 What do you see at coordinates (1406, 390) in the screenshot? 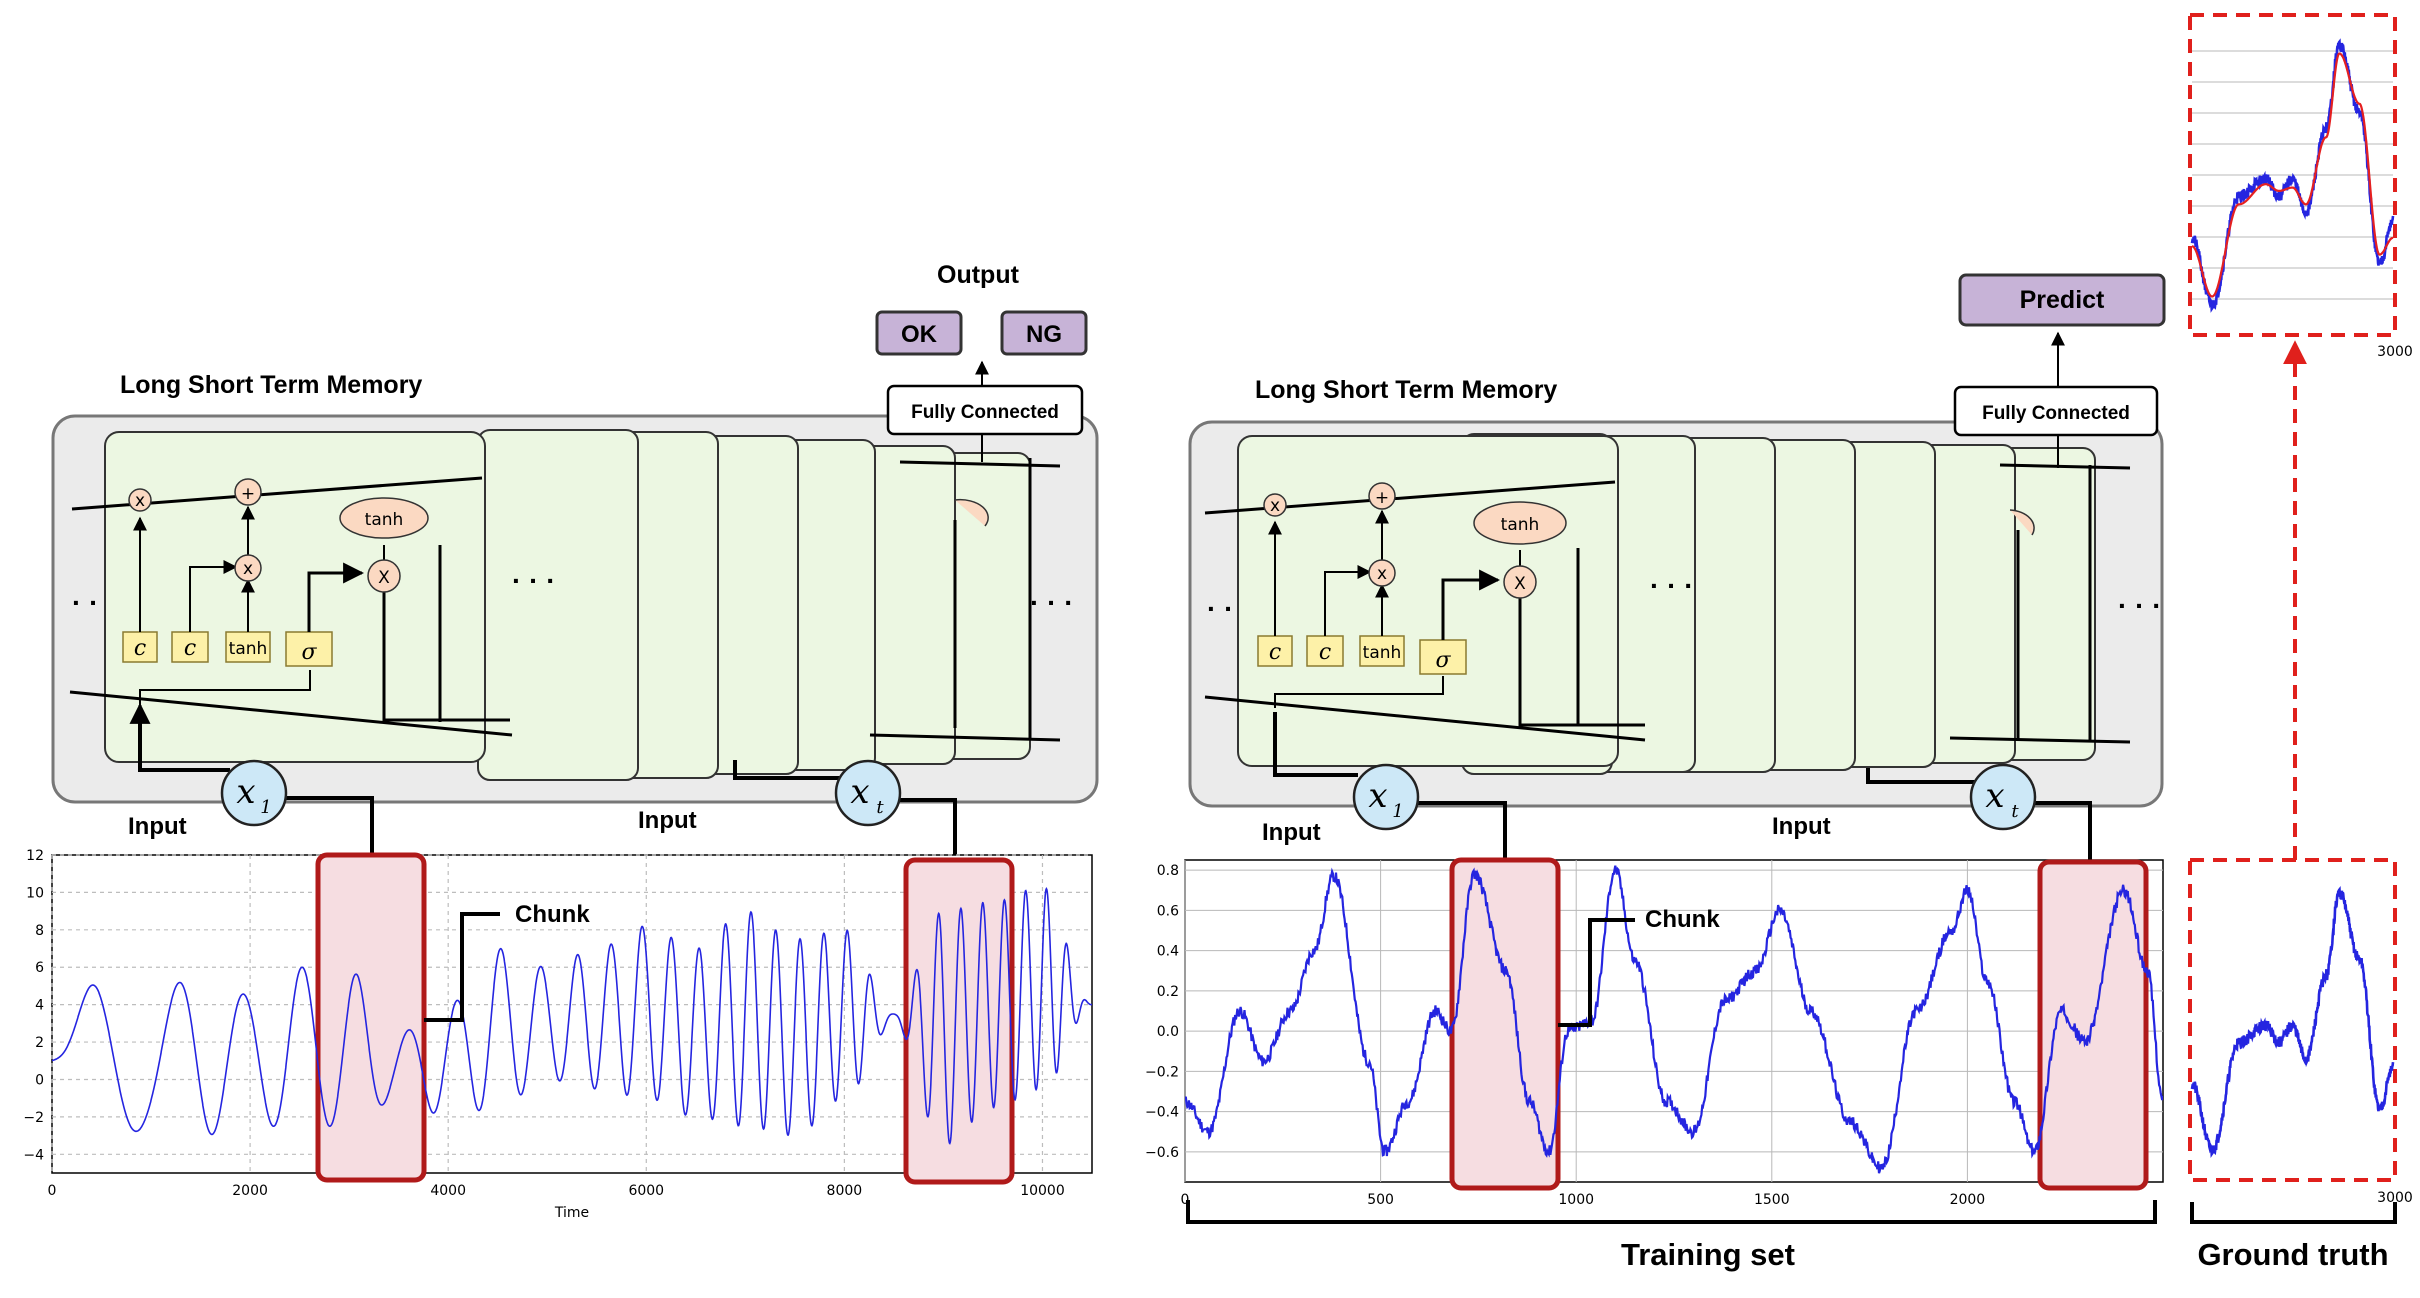
I see `right-lstm-title: Long Short Term Memory` at bounding box center [1406, 390].